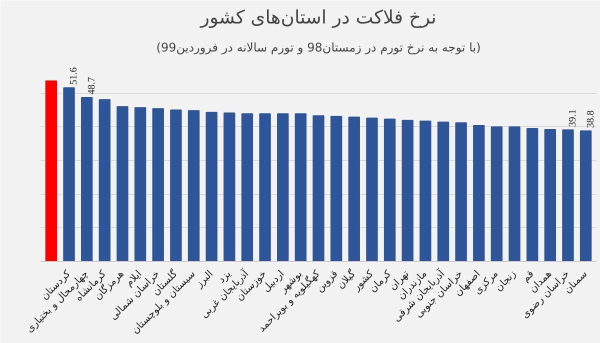  What do you see at coordinates (74, 76) in the screenshot?
I see `data-label: 51.6` at bounding box center [74, 76].